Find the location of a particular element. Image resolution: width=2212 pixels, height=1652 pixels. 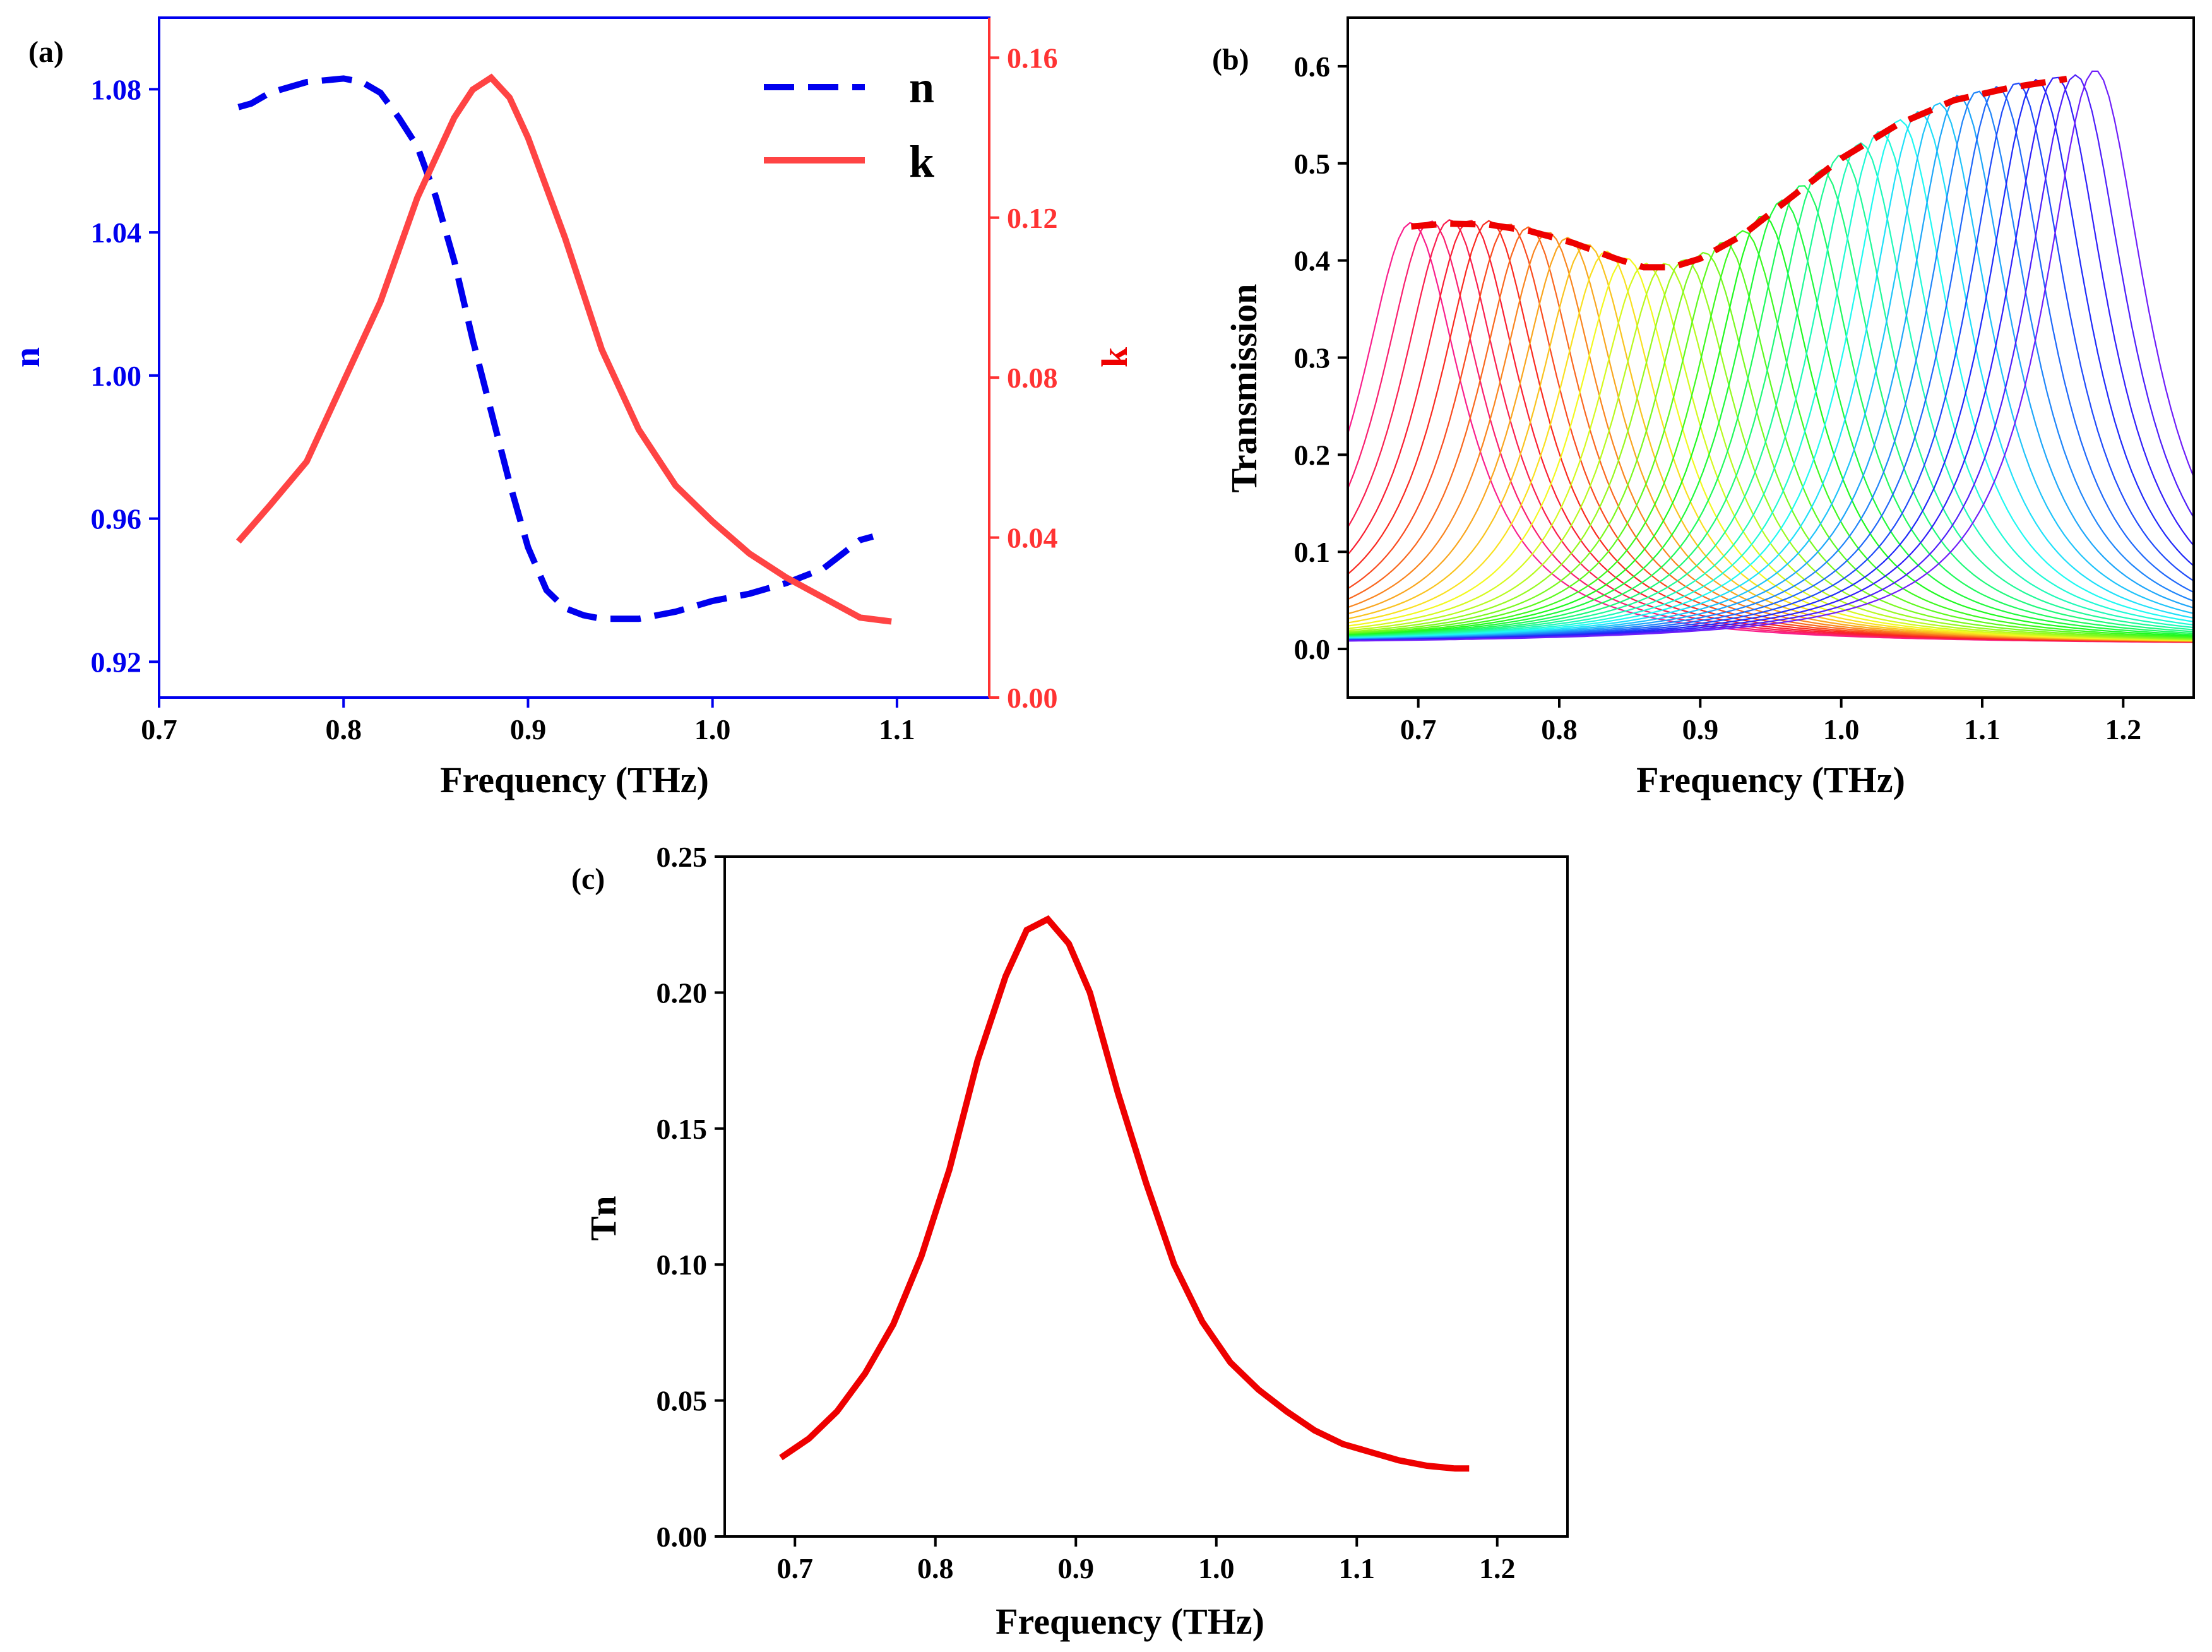

panel-c-y-tick-label: 0.10 is located at coordinates (682, 1265).